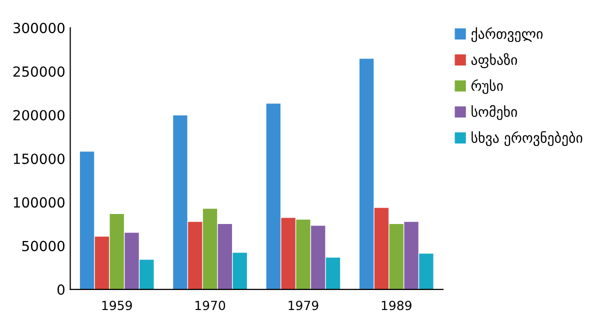 Image resolution: width=611 pixels, height=327 pixels. Describe the element at coordinates (39, 159) in the screenshot. I see `y-tick-label: 150000` at that location.